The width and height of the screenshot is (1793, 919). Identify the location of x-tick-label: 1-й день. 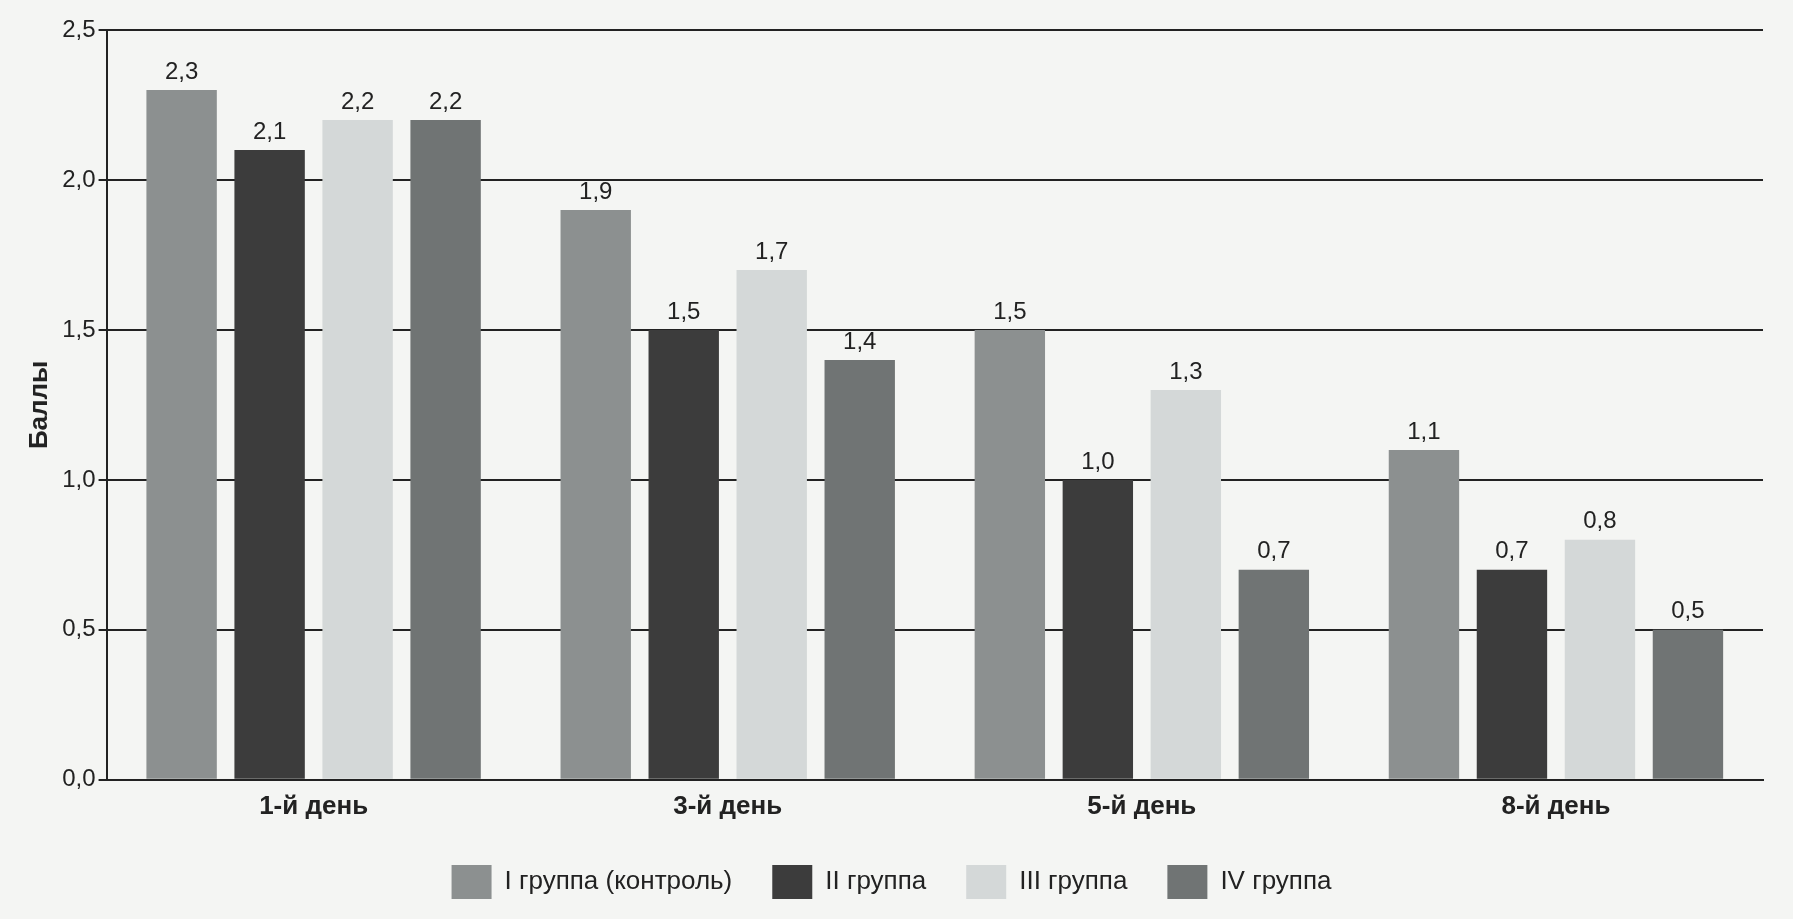
(314, 804).